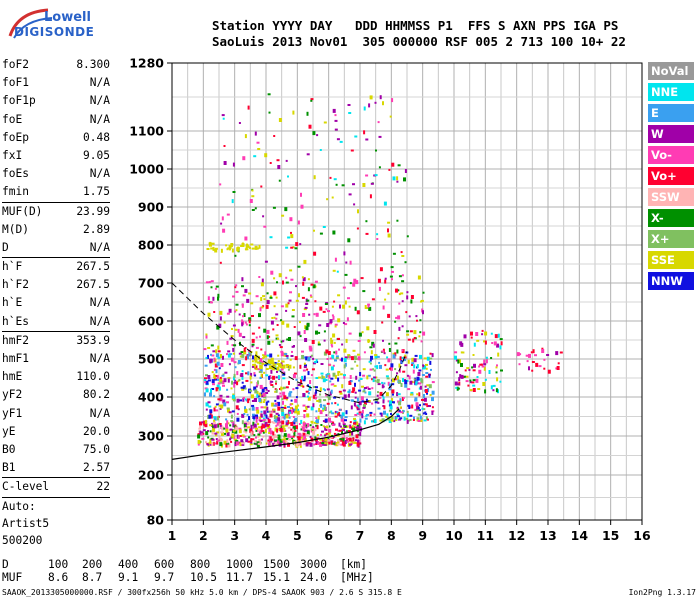 Image resolution: width=700 pixels, height=600 pixels. Describe the element at coordinates (172, 535) in the screenshot. I see `x-tick-label: 1` at that location.